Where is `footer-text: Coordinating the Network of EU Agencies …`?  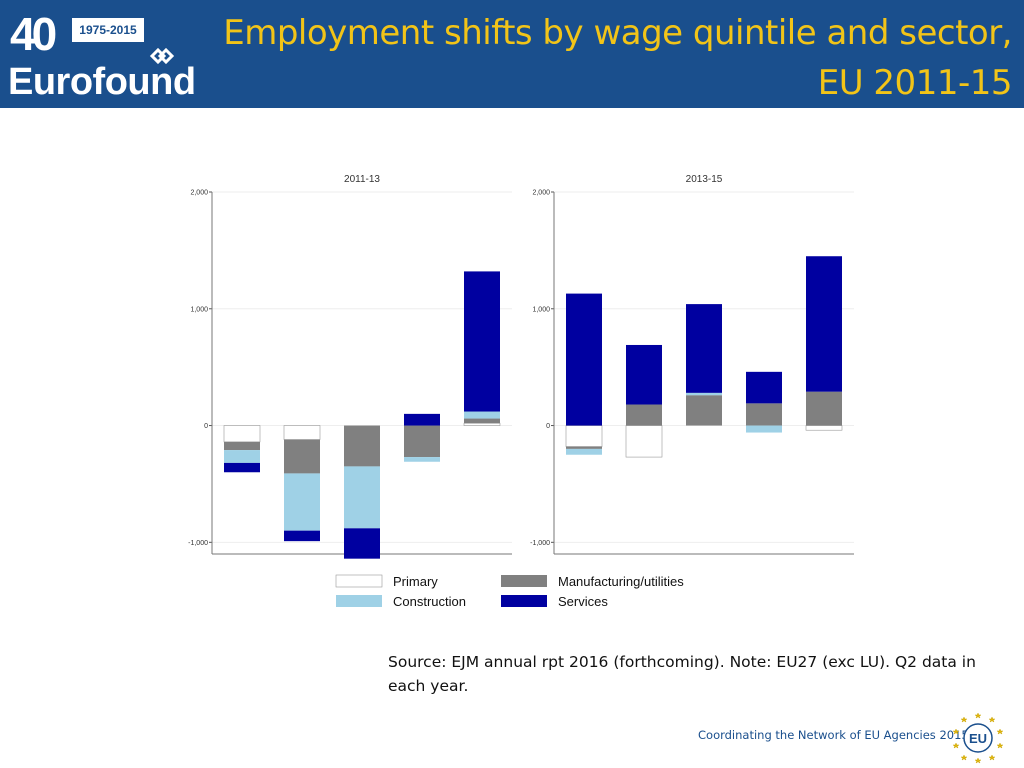 footer-text: Coordinating the Network of EU Agencies … is located at coordinates (833, 735).